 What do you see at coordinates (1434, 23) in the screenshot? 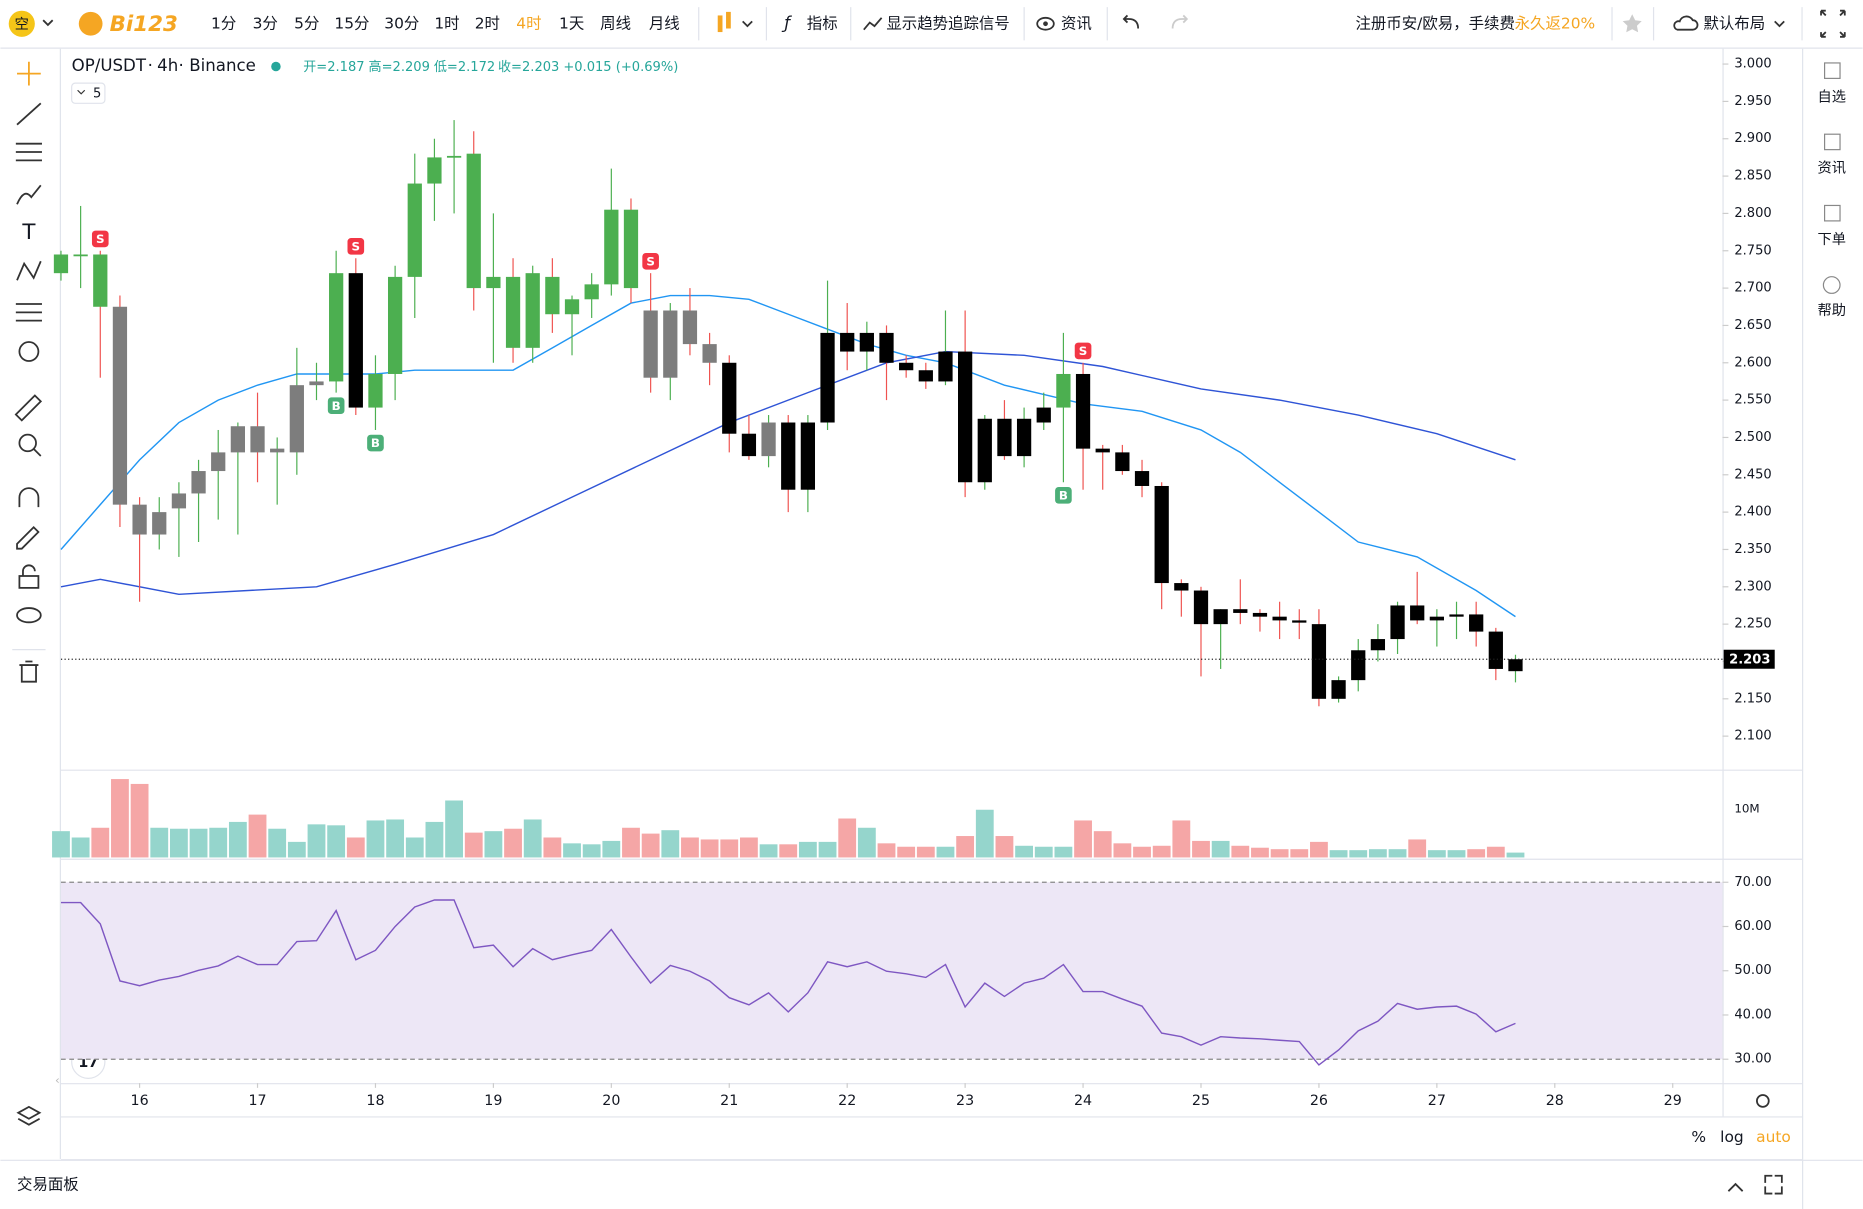
I see `promo-text: 注册币安/欧易，手续费` at bounding box center [1434, 23].